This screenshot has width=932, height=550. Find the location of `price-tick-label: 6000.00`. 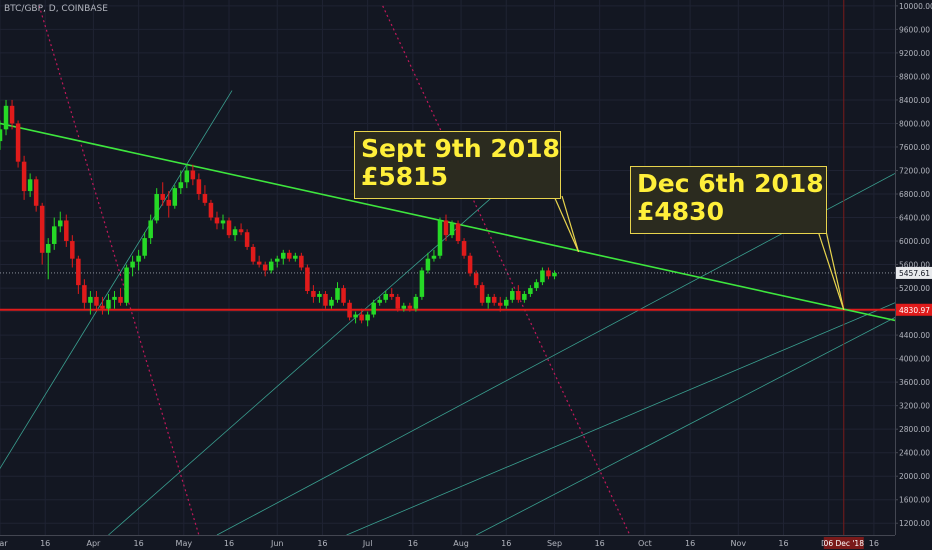

price-tick-label: 6000.00 is located at coordinates (914, 241).